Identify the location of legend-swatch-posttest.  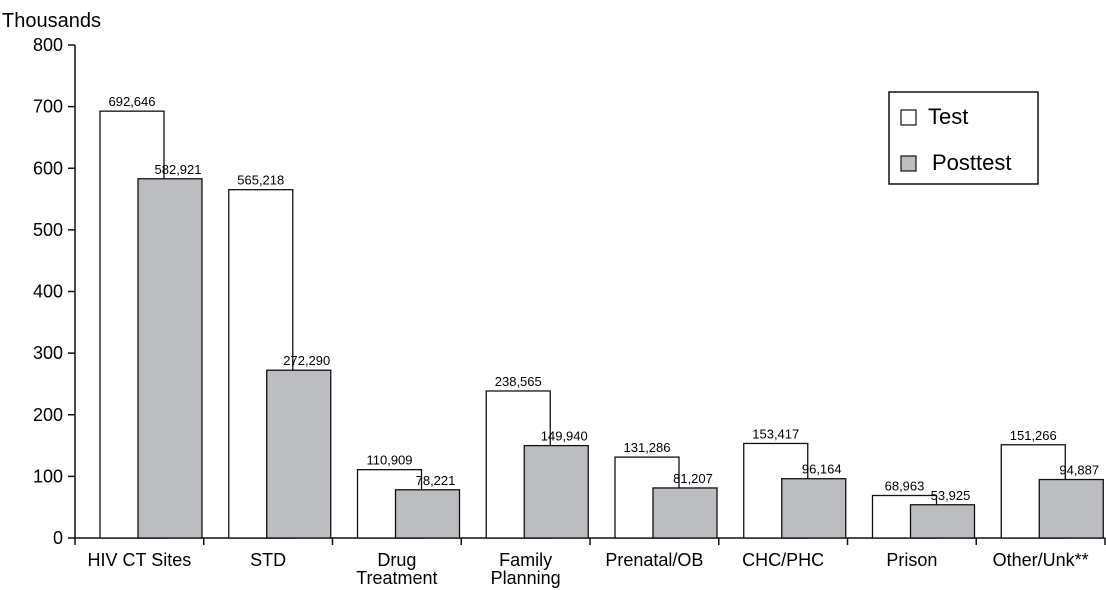
(908, 163).